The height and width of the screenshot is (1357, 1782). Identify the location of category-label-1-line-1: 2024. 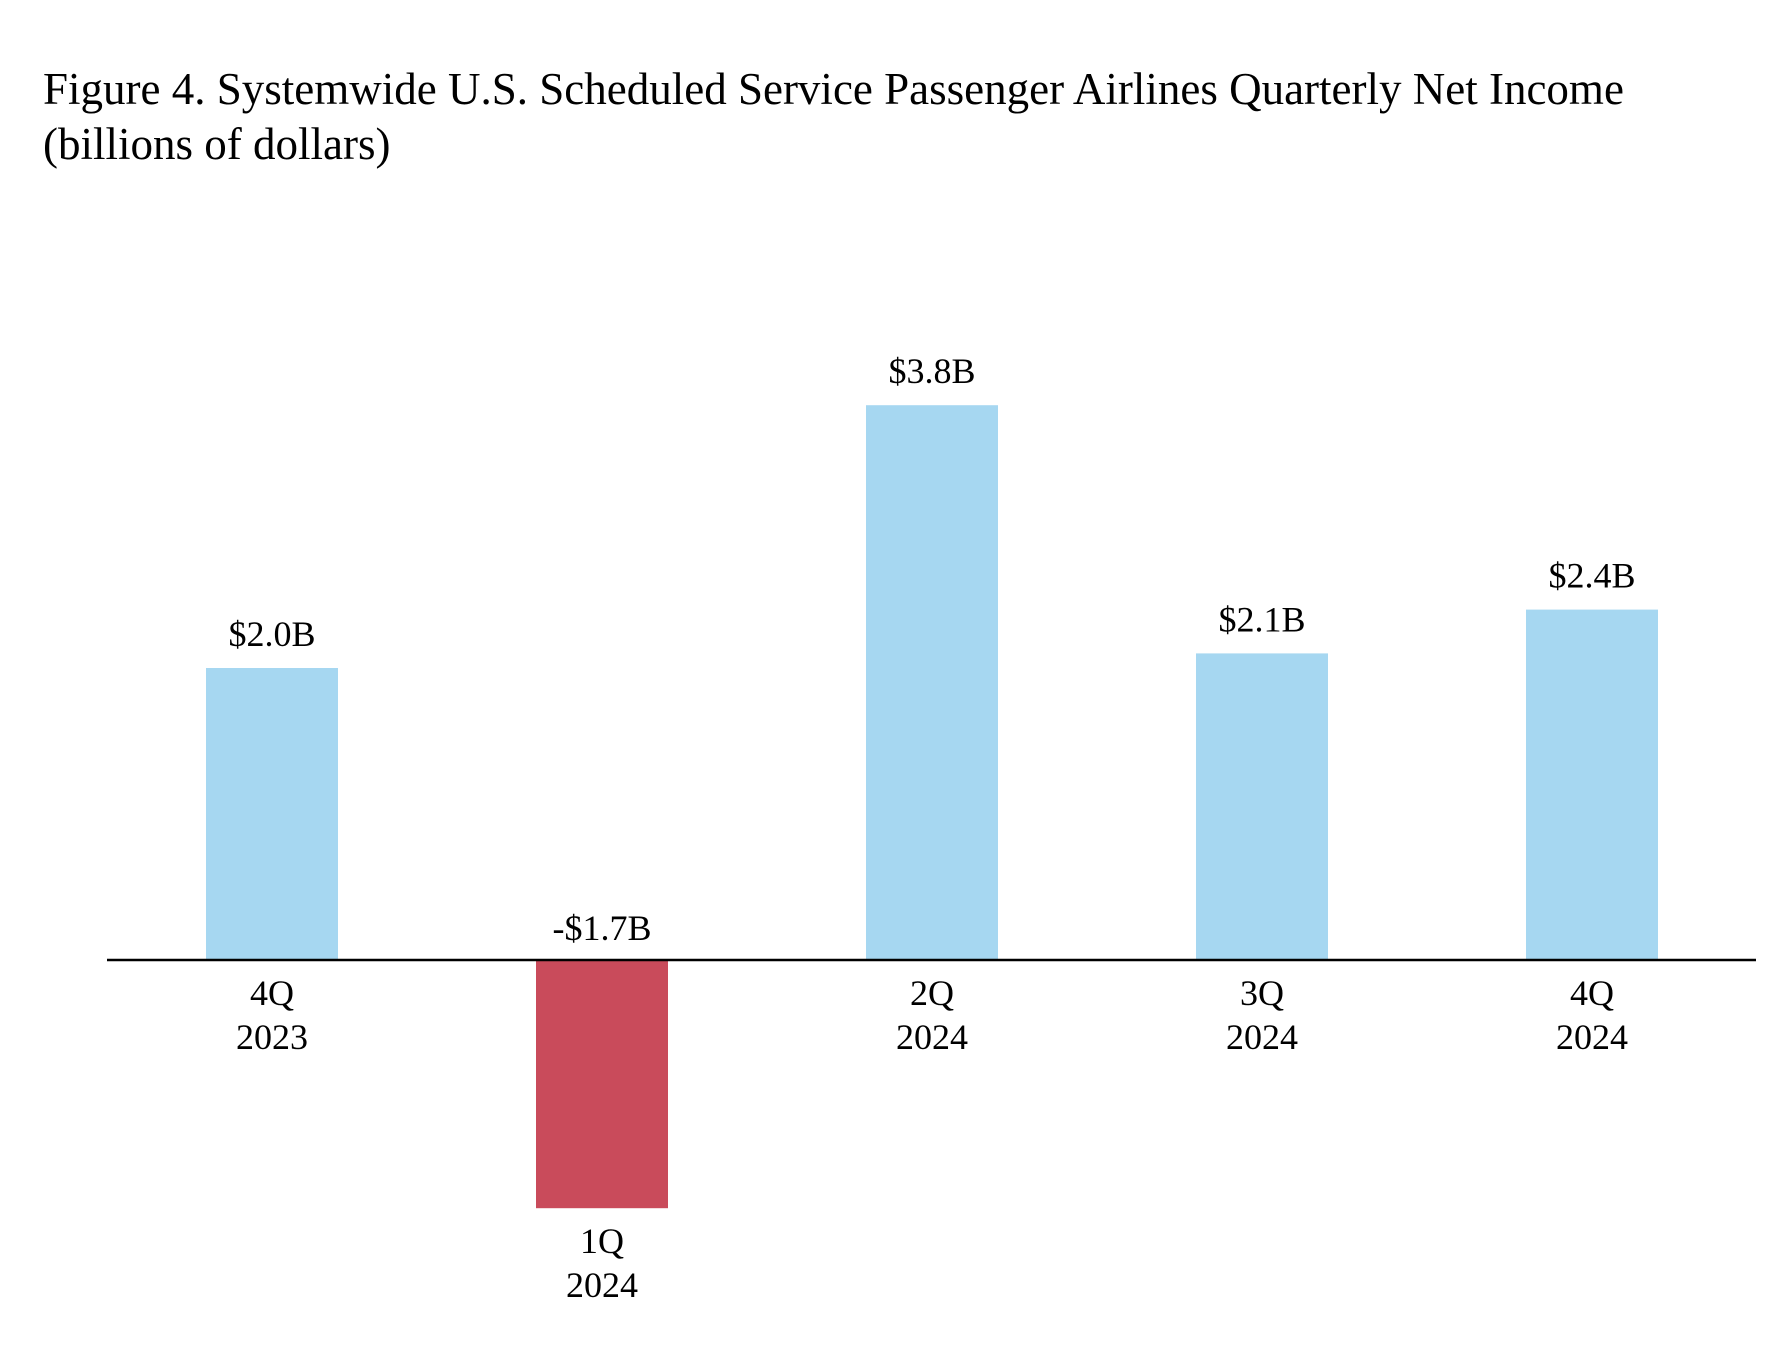
(602, 1285).